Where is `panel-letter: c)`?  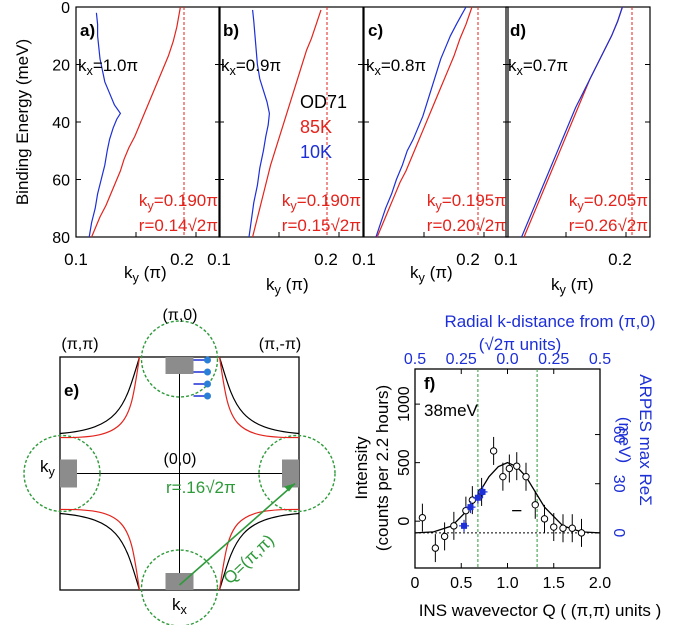
panel-letter: c) is located at coordinates (375, 30).